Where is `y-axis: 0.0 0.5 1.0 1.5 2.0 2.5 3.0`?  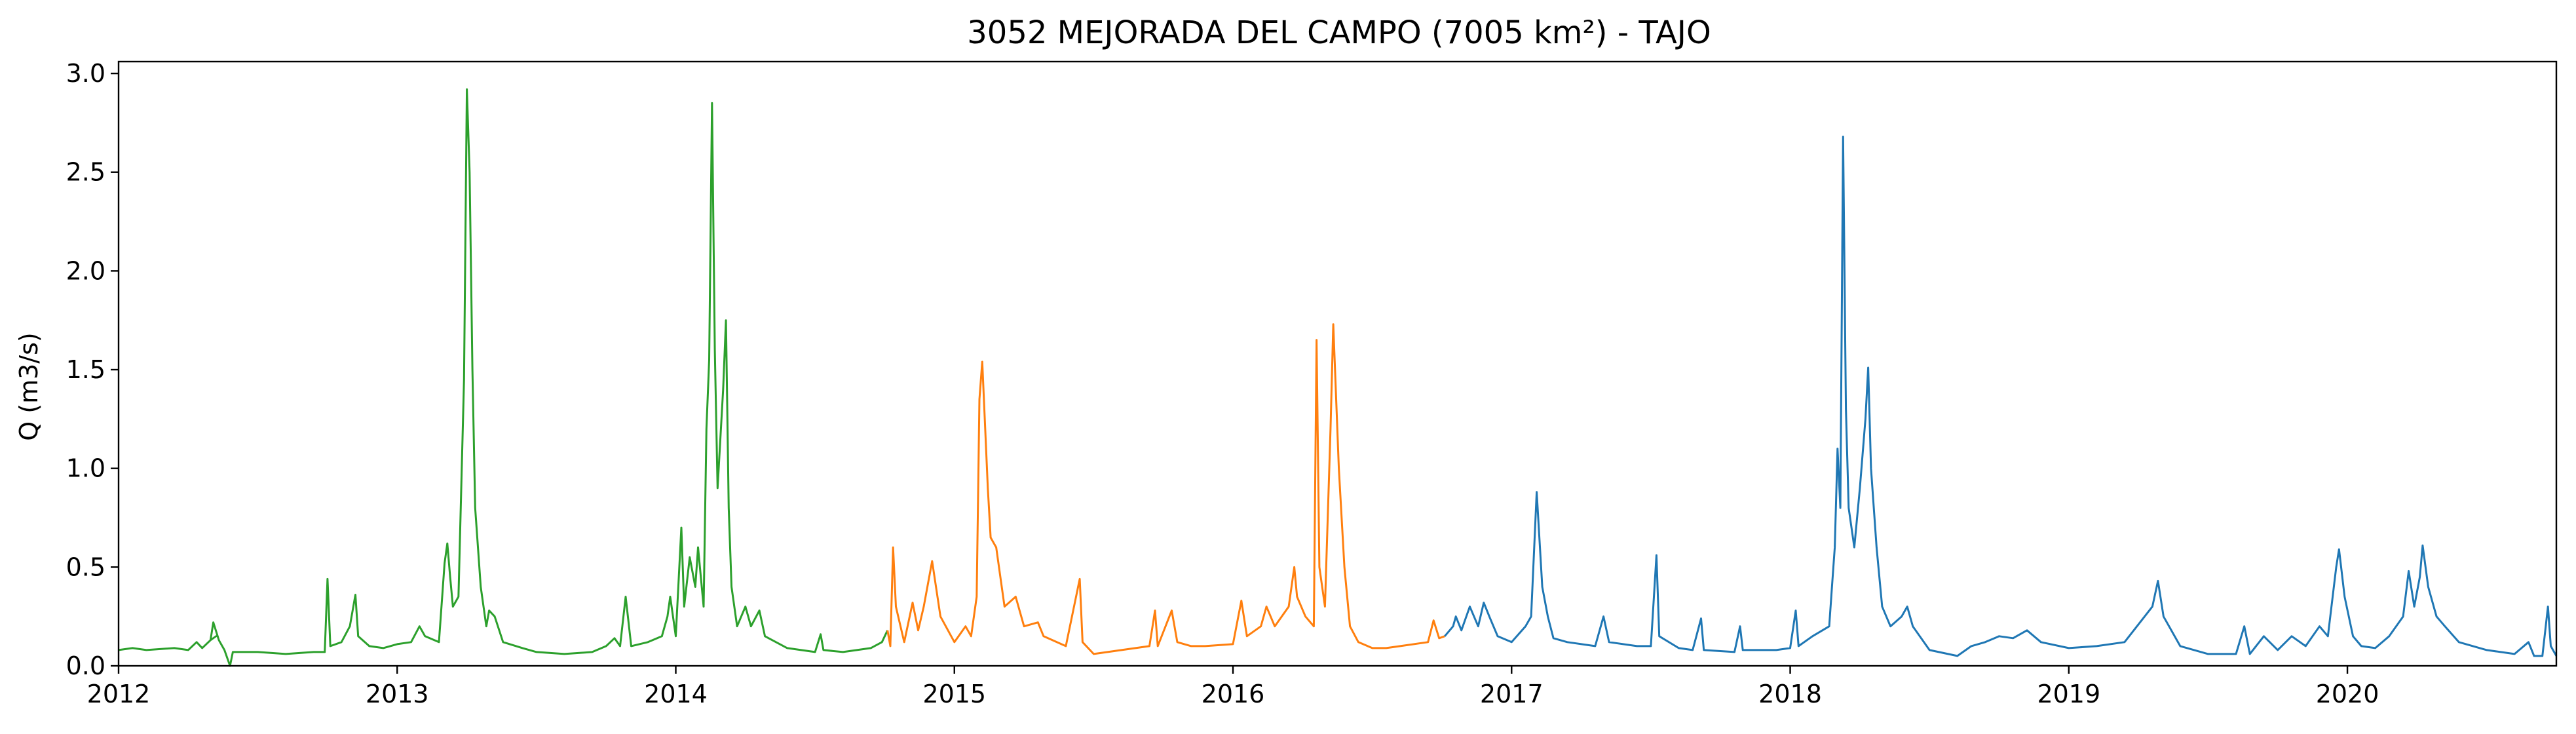 y-axis: 0.0 0.5 1.0 1.5 2.0 2.5 3.0 is located at coordinates (93, 369).